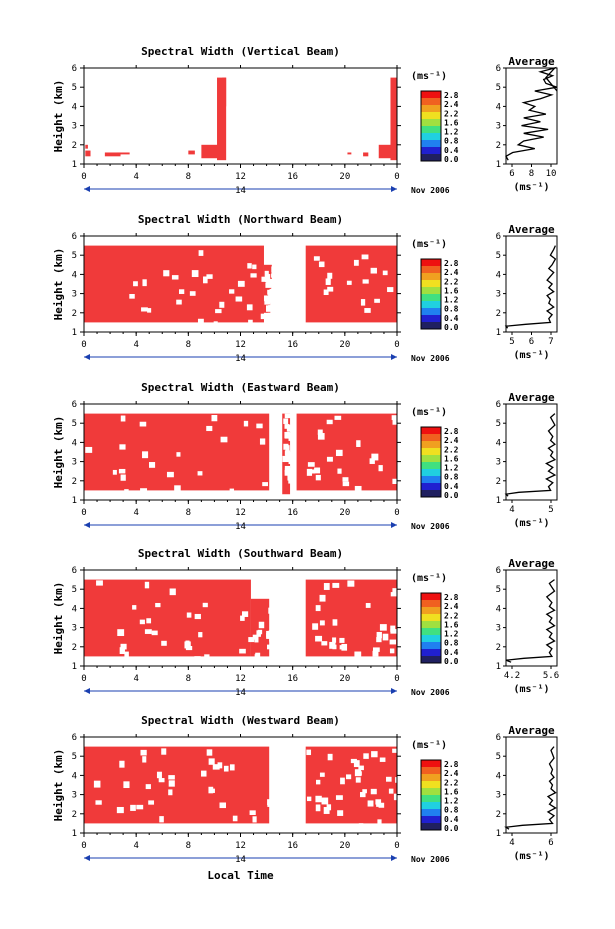 The image size is (615, 929). What do you see at coordinates (451, 122) in the screenshot?
I see `colorbar-tick-label: 1.6` at bounding box center [451, 122].